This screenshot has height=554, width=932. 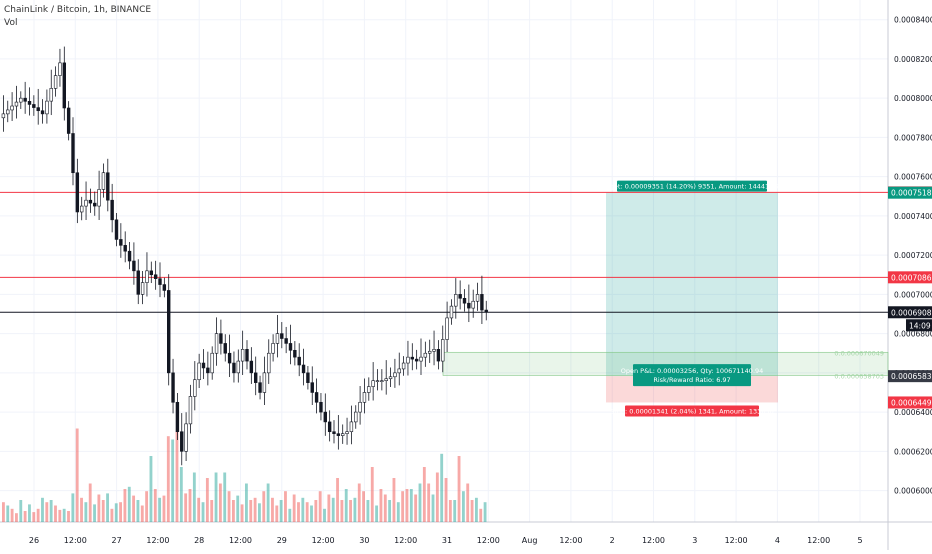 What do you see at coordinates (34, 540) in the screenshot?
I see `x-tick-label: 26` at bounding box center [34, 540].